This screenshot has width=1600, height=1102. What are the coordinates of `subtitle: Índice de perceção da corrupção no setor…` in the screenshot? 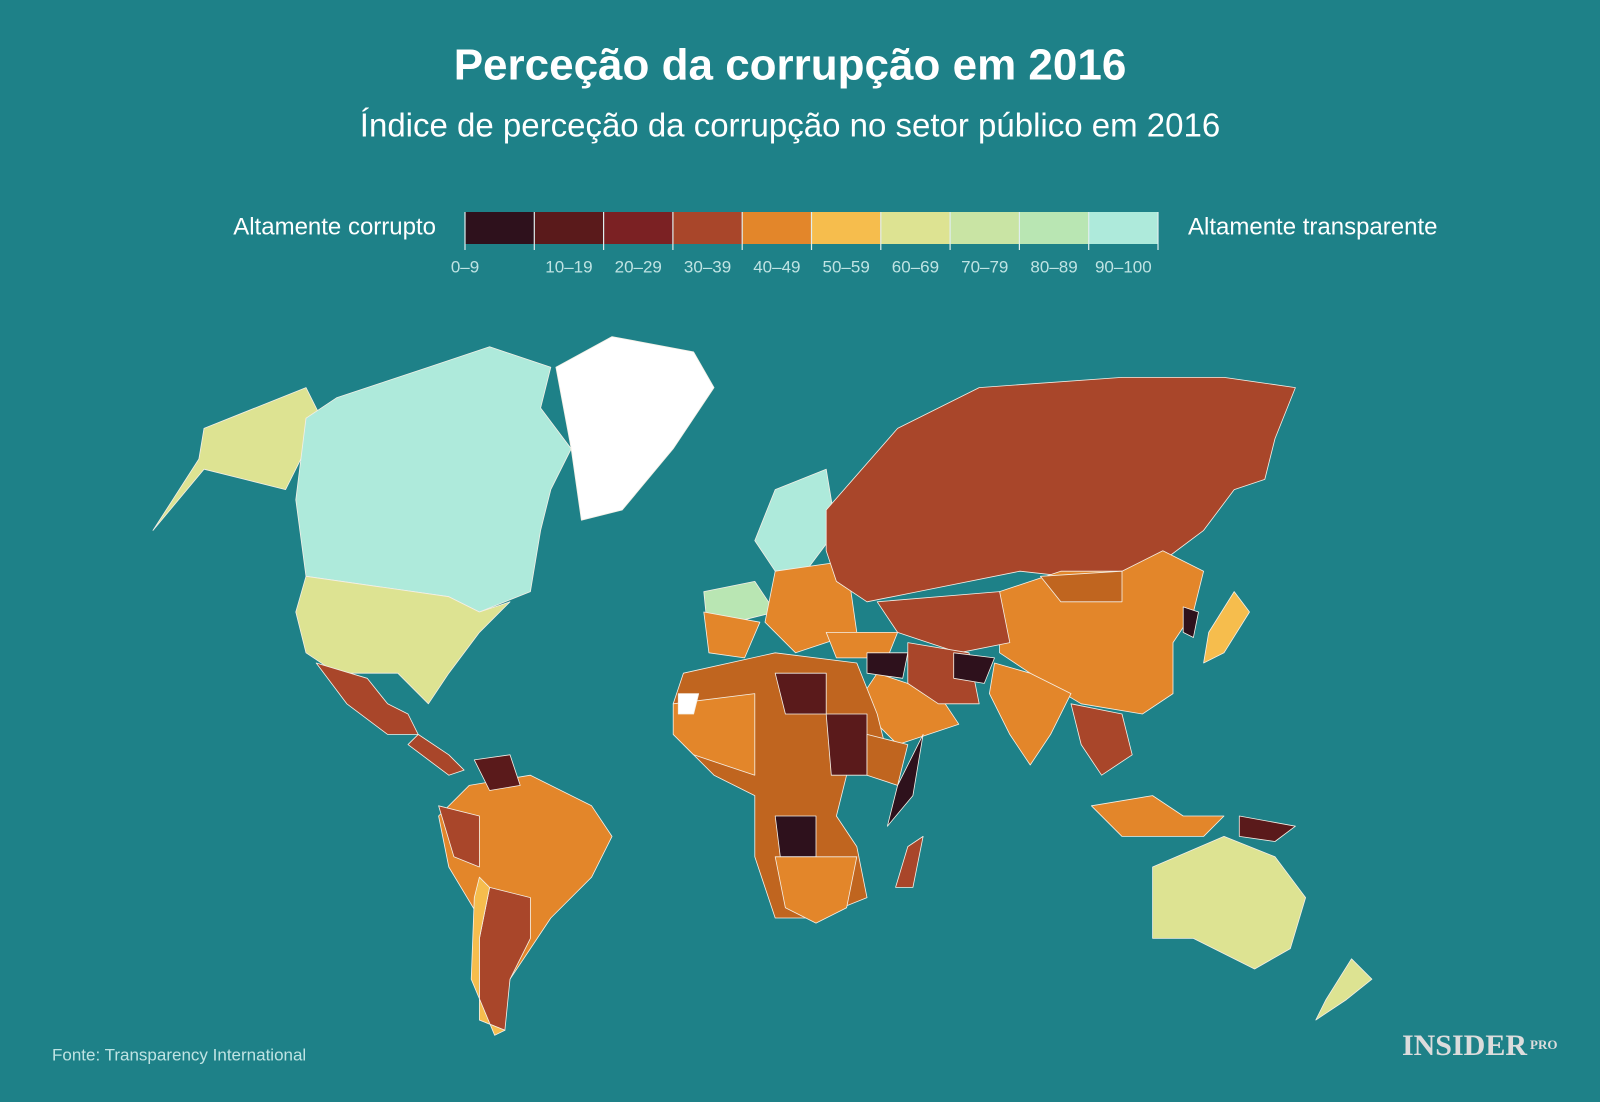 It's located at (790, 125).